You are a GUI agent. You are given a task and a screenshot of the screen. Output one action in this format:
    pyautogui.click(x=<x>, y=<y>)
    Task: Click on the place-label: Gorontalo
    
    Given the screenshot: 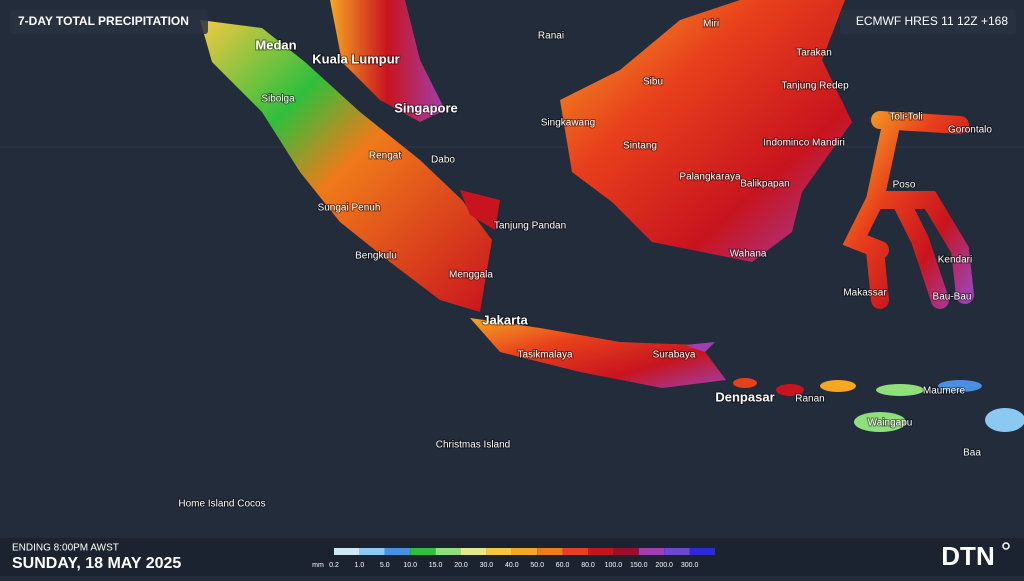 What is the action you would take?
    pyautogui.click(x=970, y=130)
    